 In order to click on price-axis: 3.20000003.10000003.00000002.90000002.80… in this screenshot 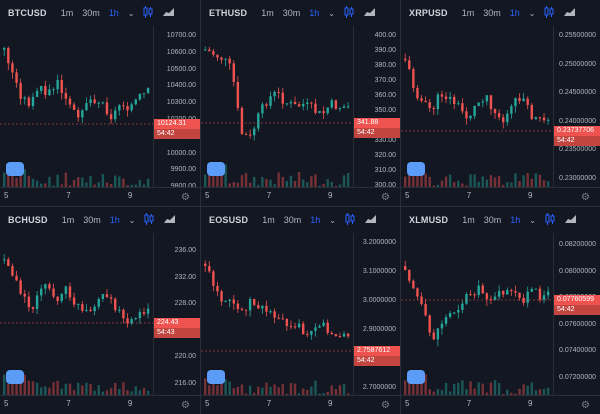, I will do `click(376, 314)`.